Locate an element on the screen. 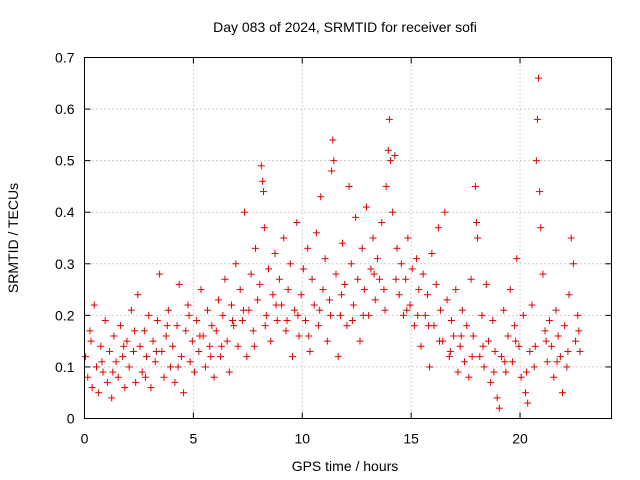  x-axis-label: GPS time / hours is located at coordinates (345, 466).